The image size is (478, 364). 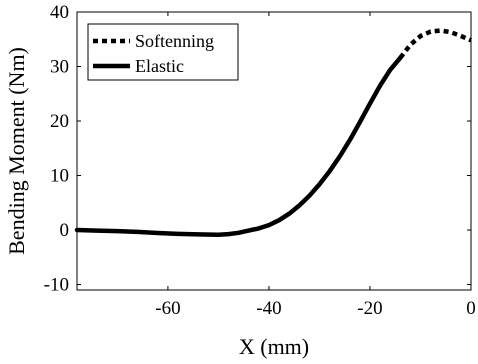 What do you see at coordinates (435, 44) in the screenshot?
I see `series-line-softenning` at bounding box center [435, 44].